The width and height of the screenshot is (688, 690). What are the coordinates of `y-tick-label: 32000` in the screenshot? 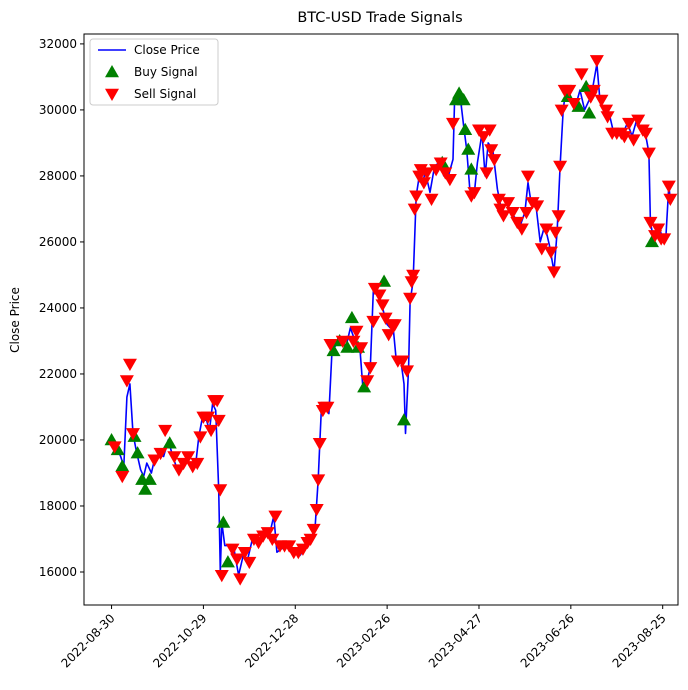 It's located at (58, 44).